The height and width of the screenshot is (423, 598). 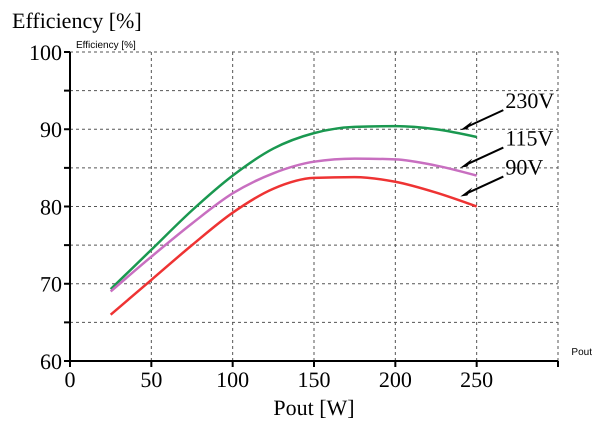 What do you see at coordinates (45, 52) in the screenshot?
I see `y-tick-label: 100` at bounding box center [45, 52].